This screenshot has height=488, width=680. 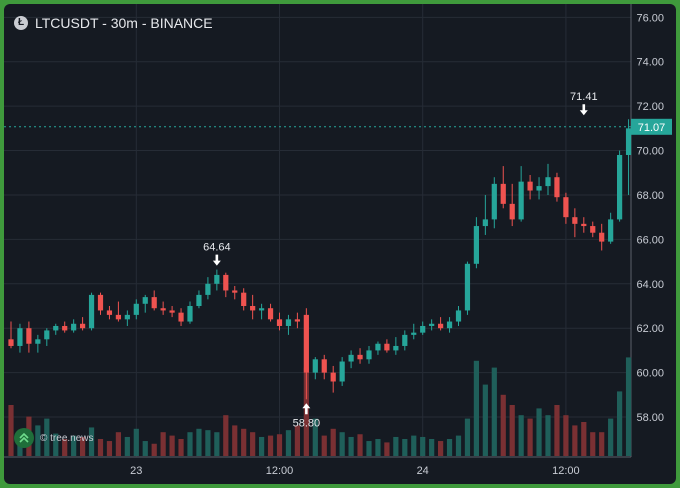 What do you see at coordinates (21, 23) in the screenshot?
I see `litecoin-icon: Ł` at bounding box center [21, 23].